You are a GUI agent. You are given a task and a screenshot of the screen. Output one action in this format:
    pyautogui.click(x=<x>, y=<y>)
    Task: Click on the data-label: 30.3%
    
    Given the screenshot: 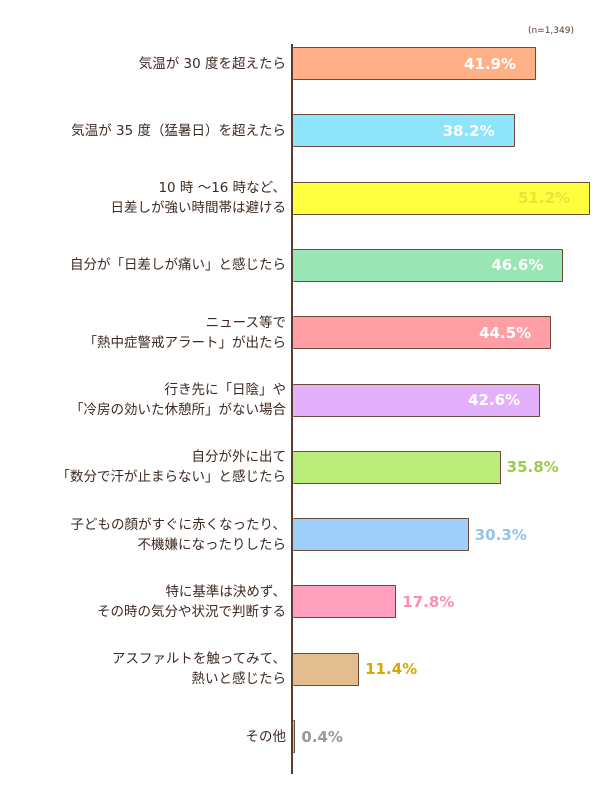 What is the action you would take?
    pyautogui.click(x=500, y=534)
    